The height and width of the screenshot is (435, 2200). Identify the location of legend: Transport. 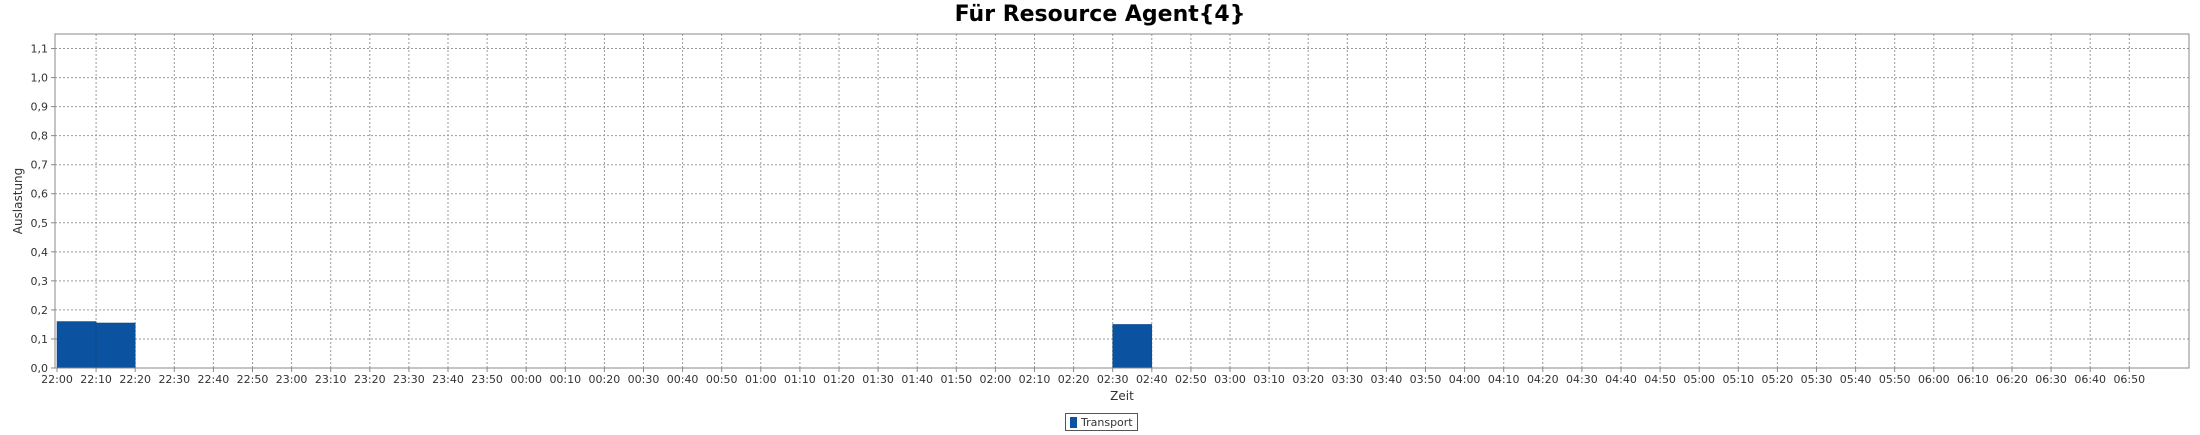
(1101, 422).